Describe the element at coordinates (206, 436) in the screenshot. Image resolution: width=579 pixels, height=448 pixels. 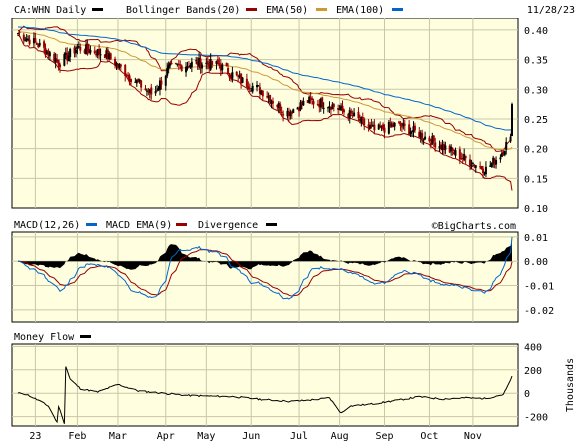
I see `x-axis-label: May` at that location.